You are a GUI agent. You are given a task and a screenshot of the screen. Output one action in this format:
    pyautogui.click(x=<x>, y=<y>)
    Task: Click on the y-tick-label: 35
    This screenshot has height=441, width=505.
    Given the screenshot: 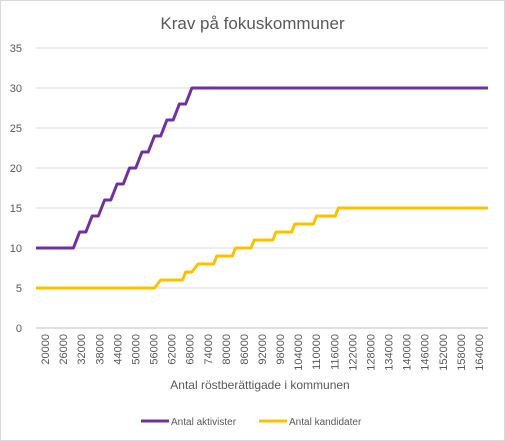 What is the action you would take?
    pyautogui.click(x=16, y=49)
    